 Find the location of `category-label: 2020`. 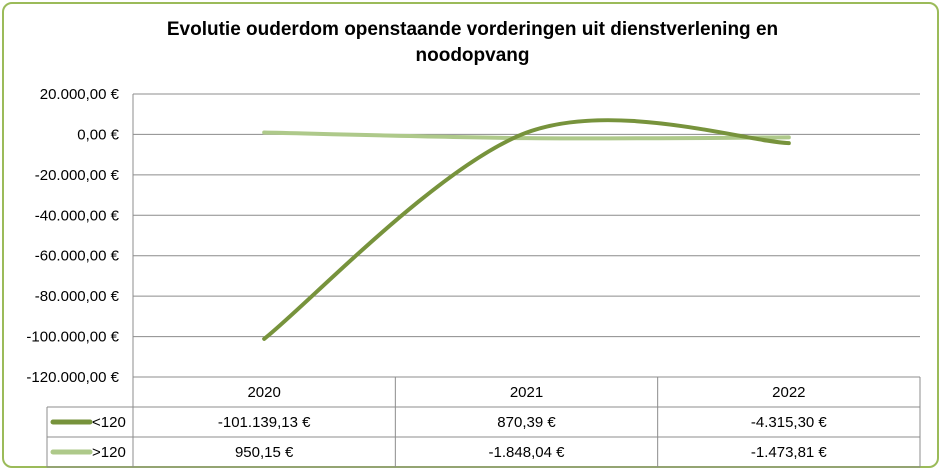

category-label: 2020 is located at coordinates (263, 392).